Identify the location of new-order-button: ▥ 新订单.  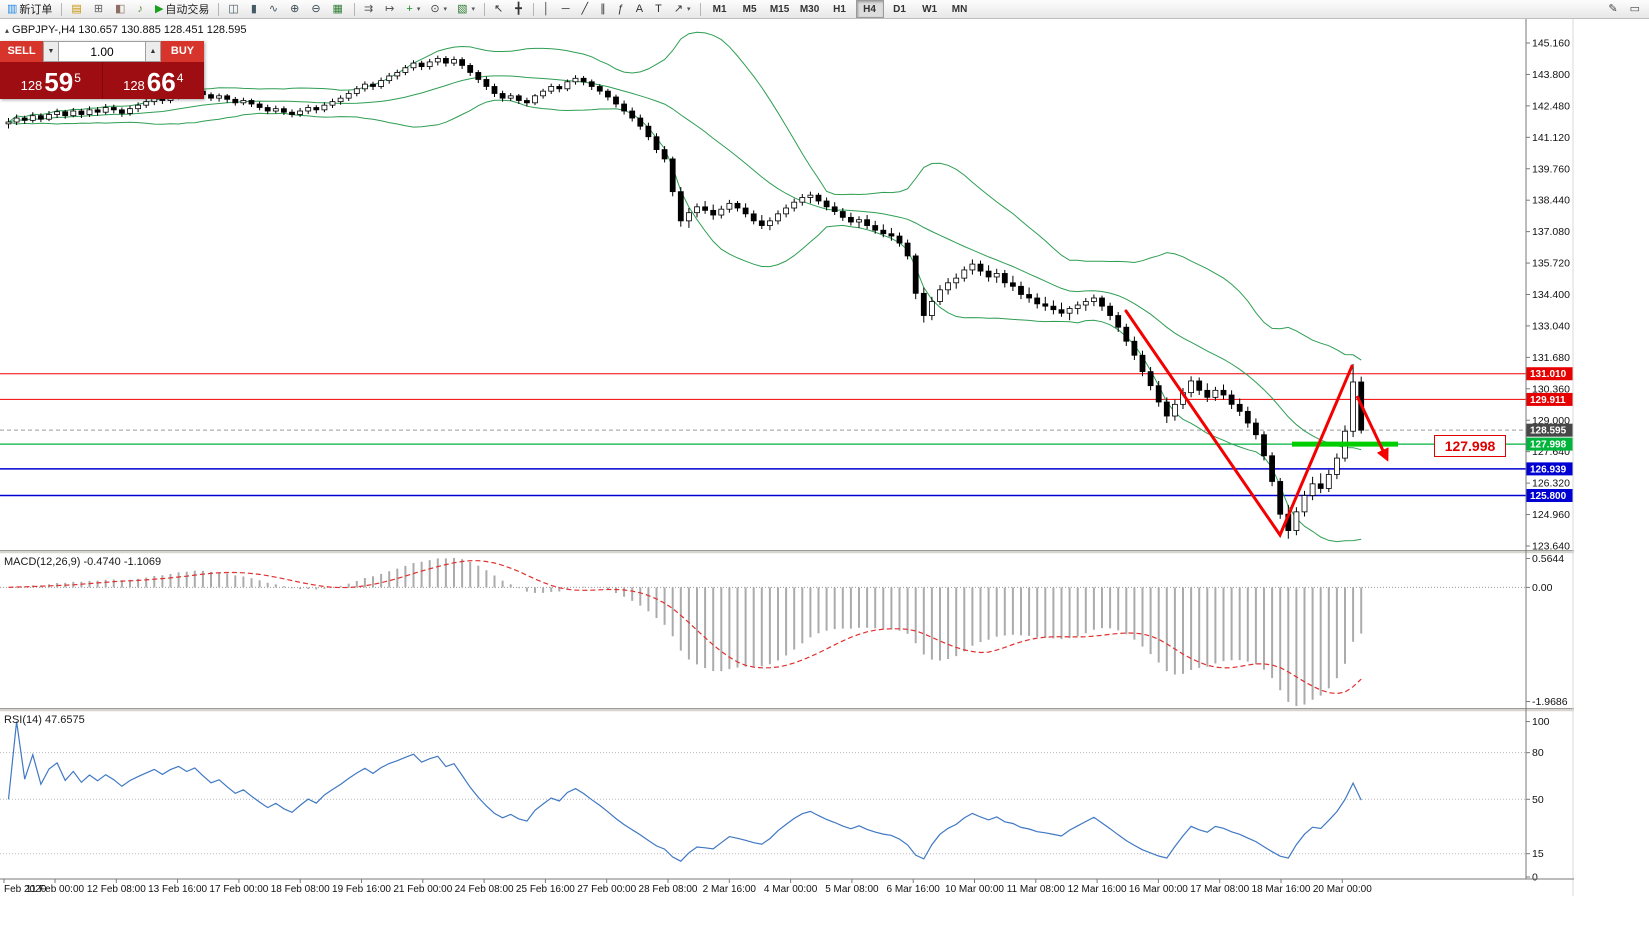
(29, 9).